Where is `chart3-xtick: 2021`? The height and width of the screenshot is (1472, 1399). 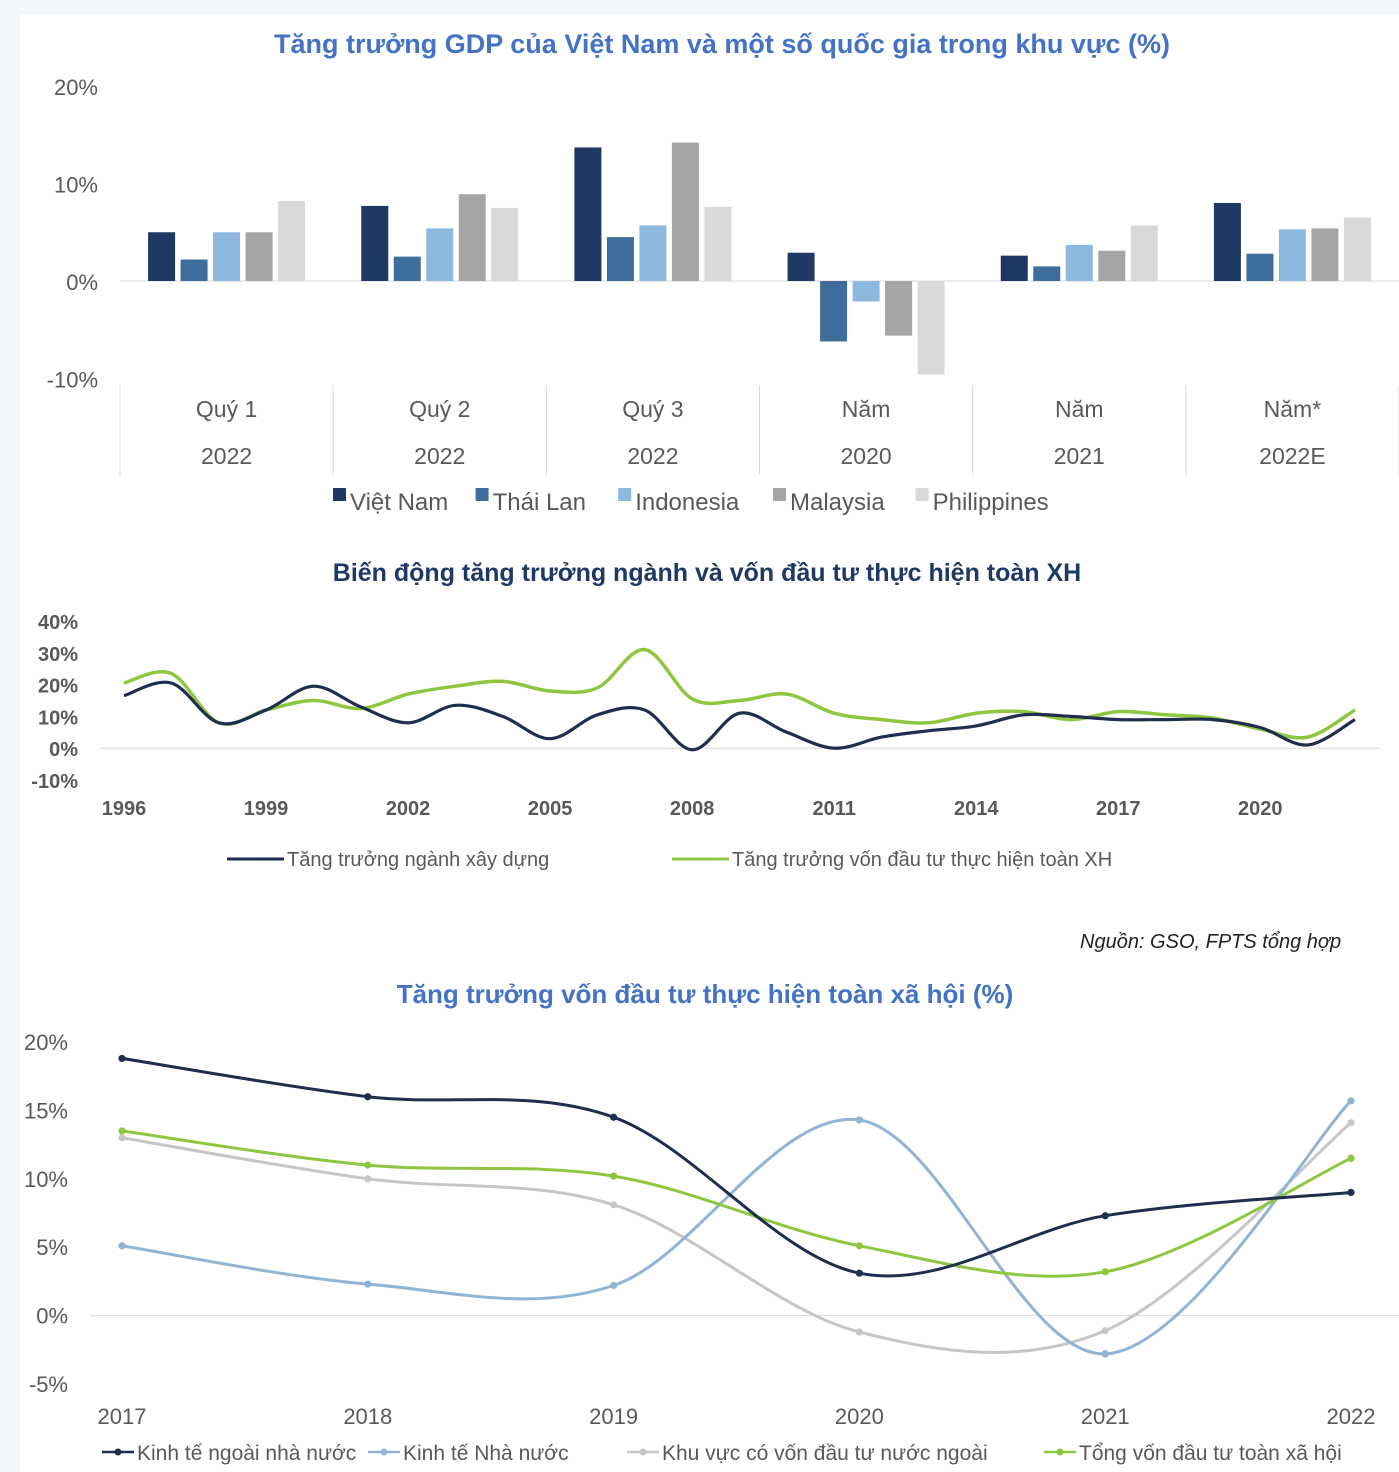 chart3-xtick: 2021 is located at coordinates (1105, 1416).